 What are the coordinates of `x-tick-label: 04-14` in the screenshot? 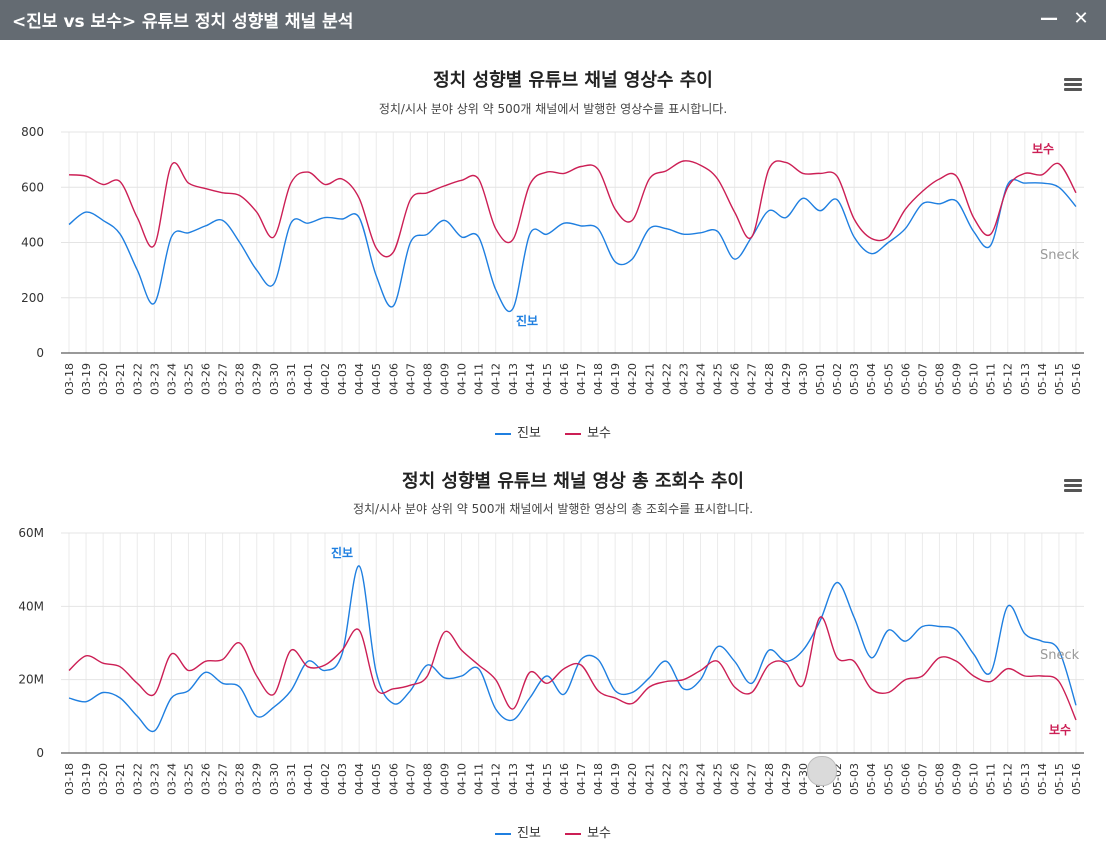 It's located at (530, 779).